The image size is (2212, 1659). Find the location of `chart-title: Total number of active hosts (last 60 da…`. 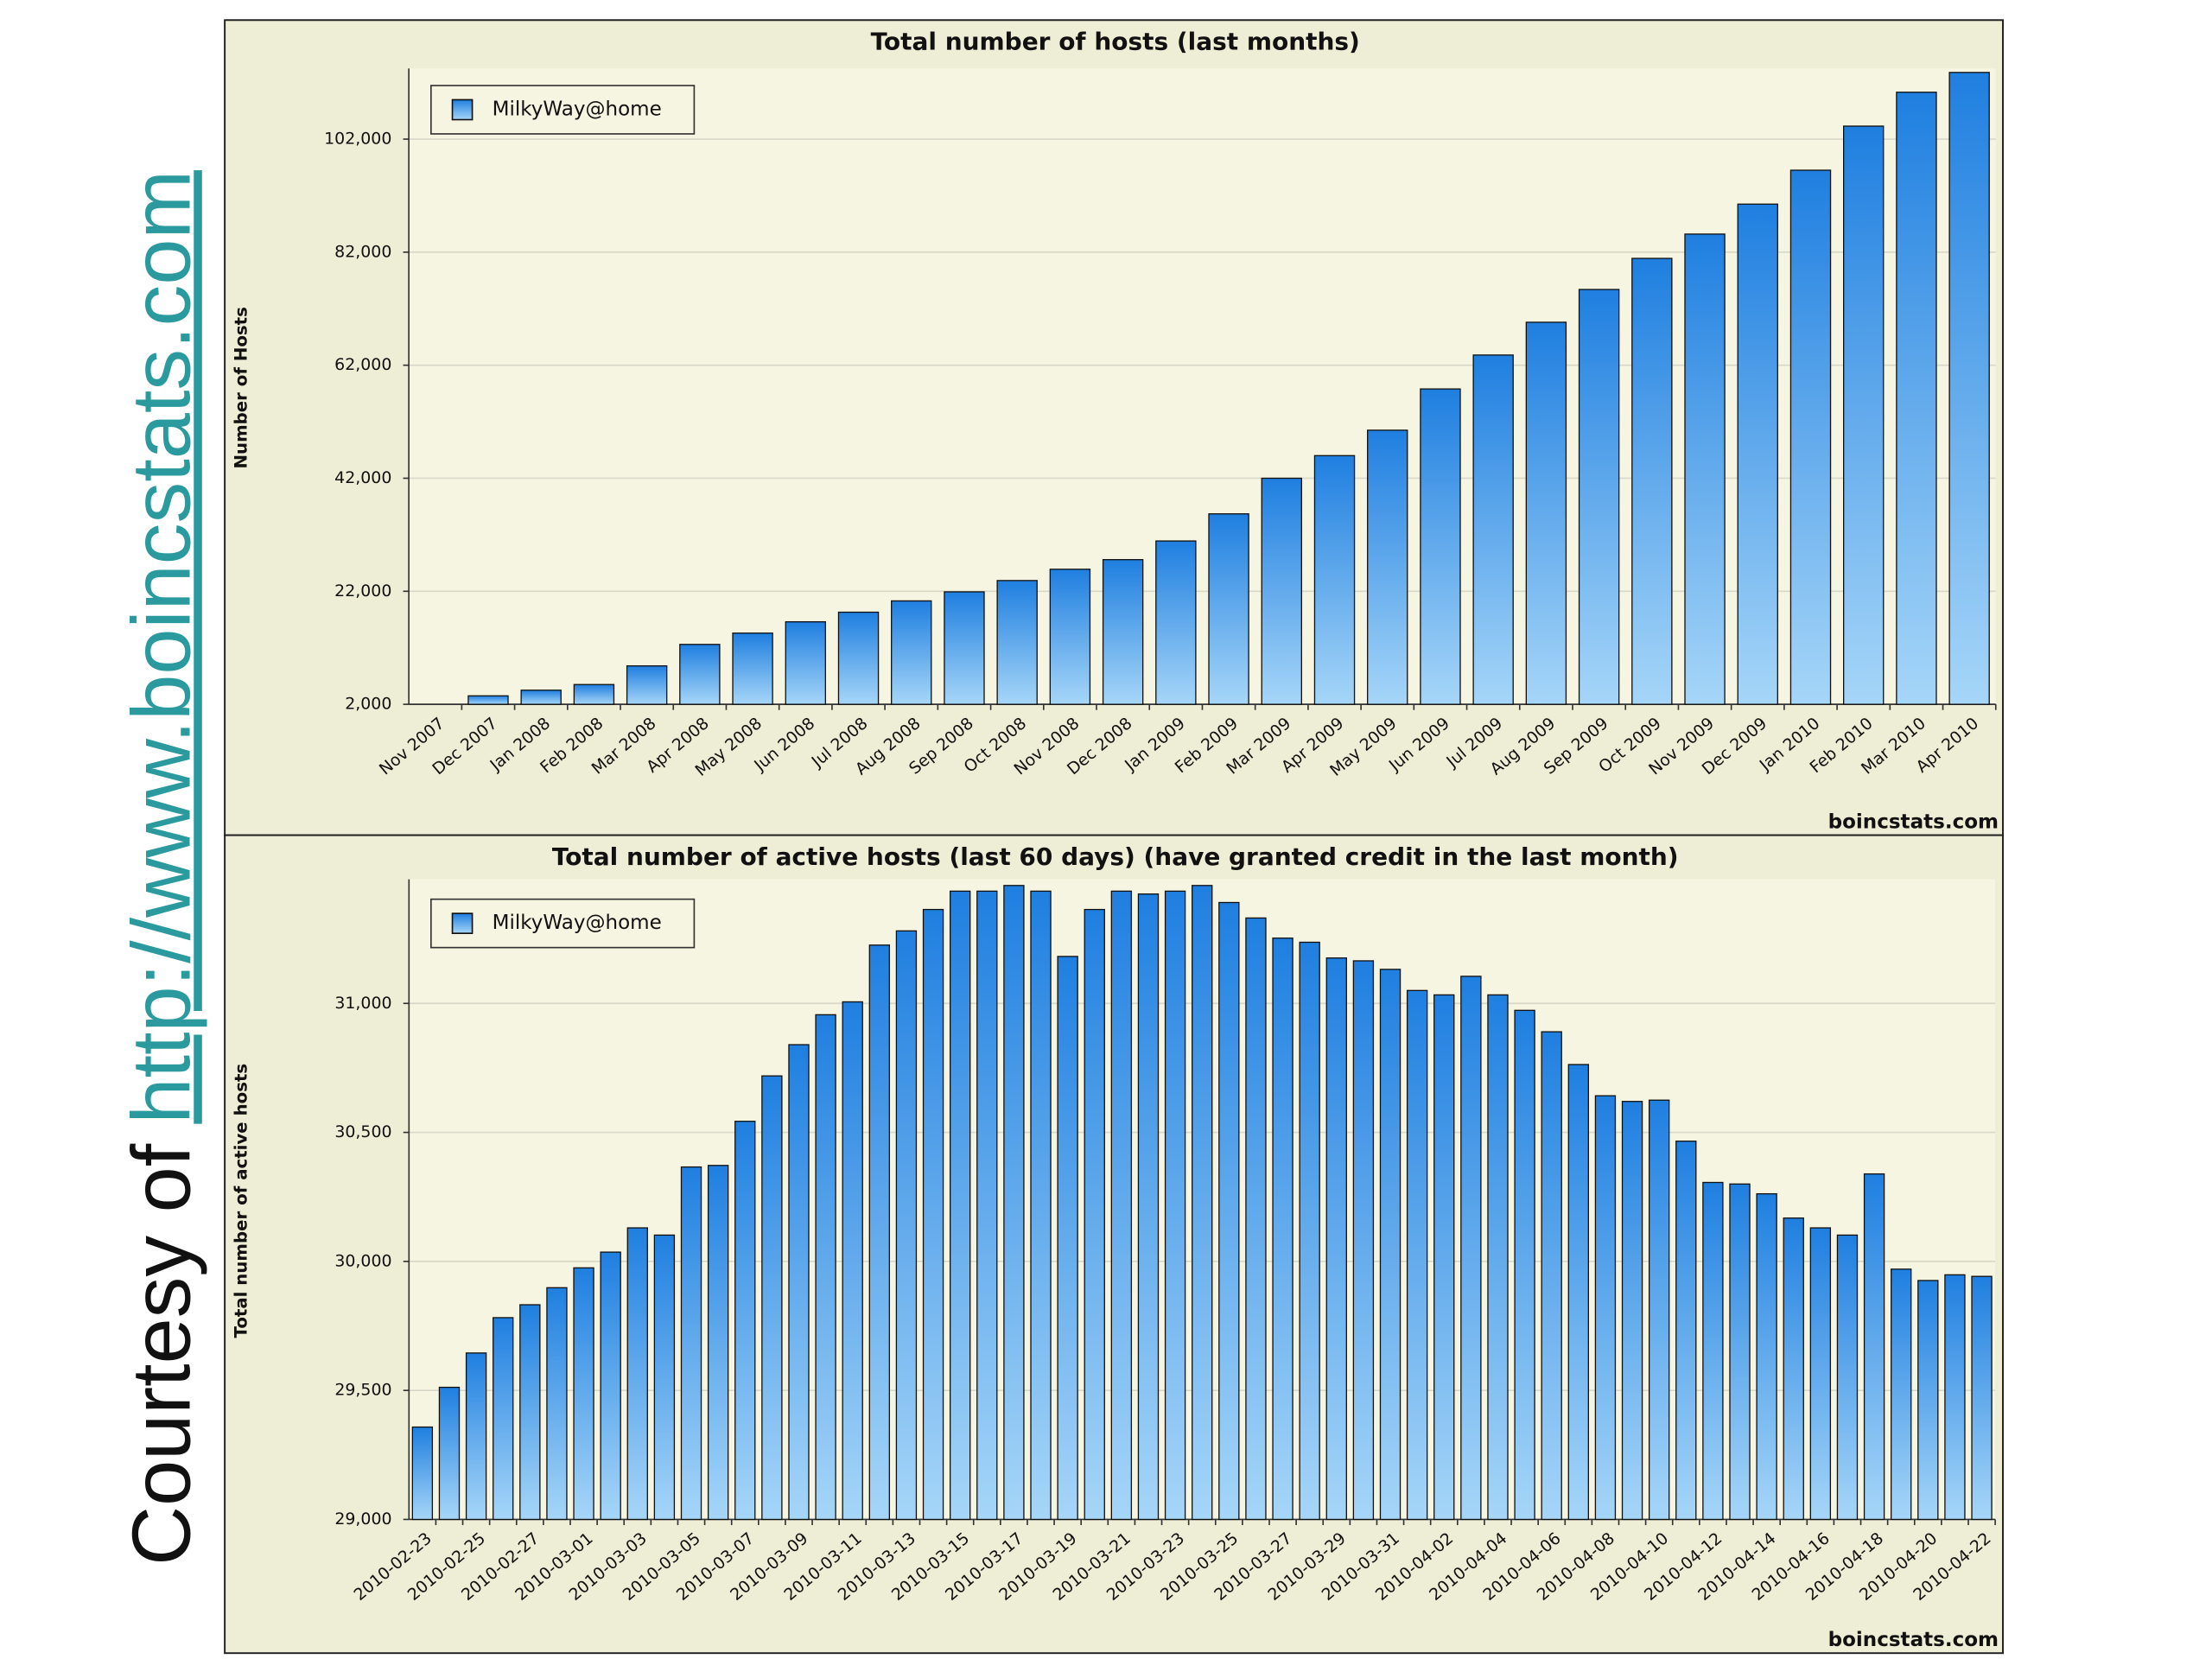

chart-title: Total number of active hosts (last 60 da… is located at coordinates (1115, 856).